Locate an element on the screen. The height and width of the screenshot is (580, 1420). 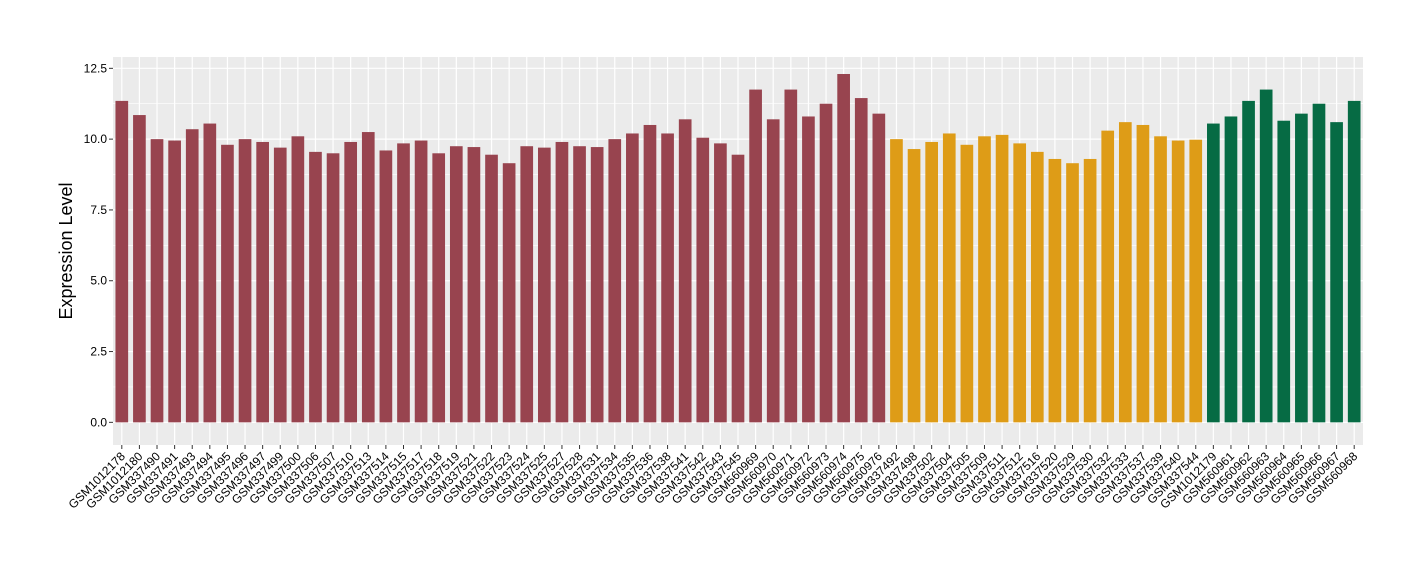
bar-gsm337532 is located at coordinates (1108, 276).